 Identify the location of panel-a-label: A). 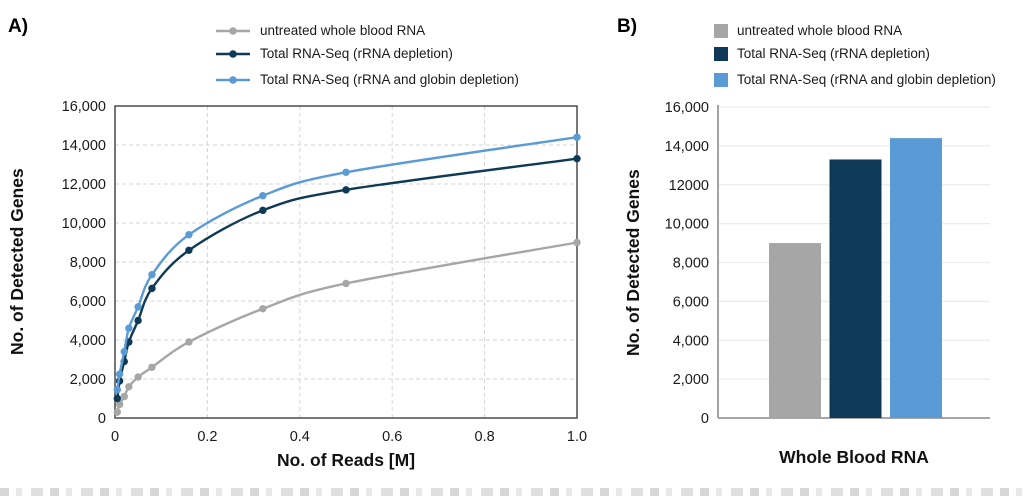
(18, 26).